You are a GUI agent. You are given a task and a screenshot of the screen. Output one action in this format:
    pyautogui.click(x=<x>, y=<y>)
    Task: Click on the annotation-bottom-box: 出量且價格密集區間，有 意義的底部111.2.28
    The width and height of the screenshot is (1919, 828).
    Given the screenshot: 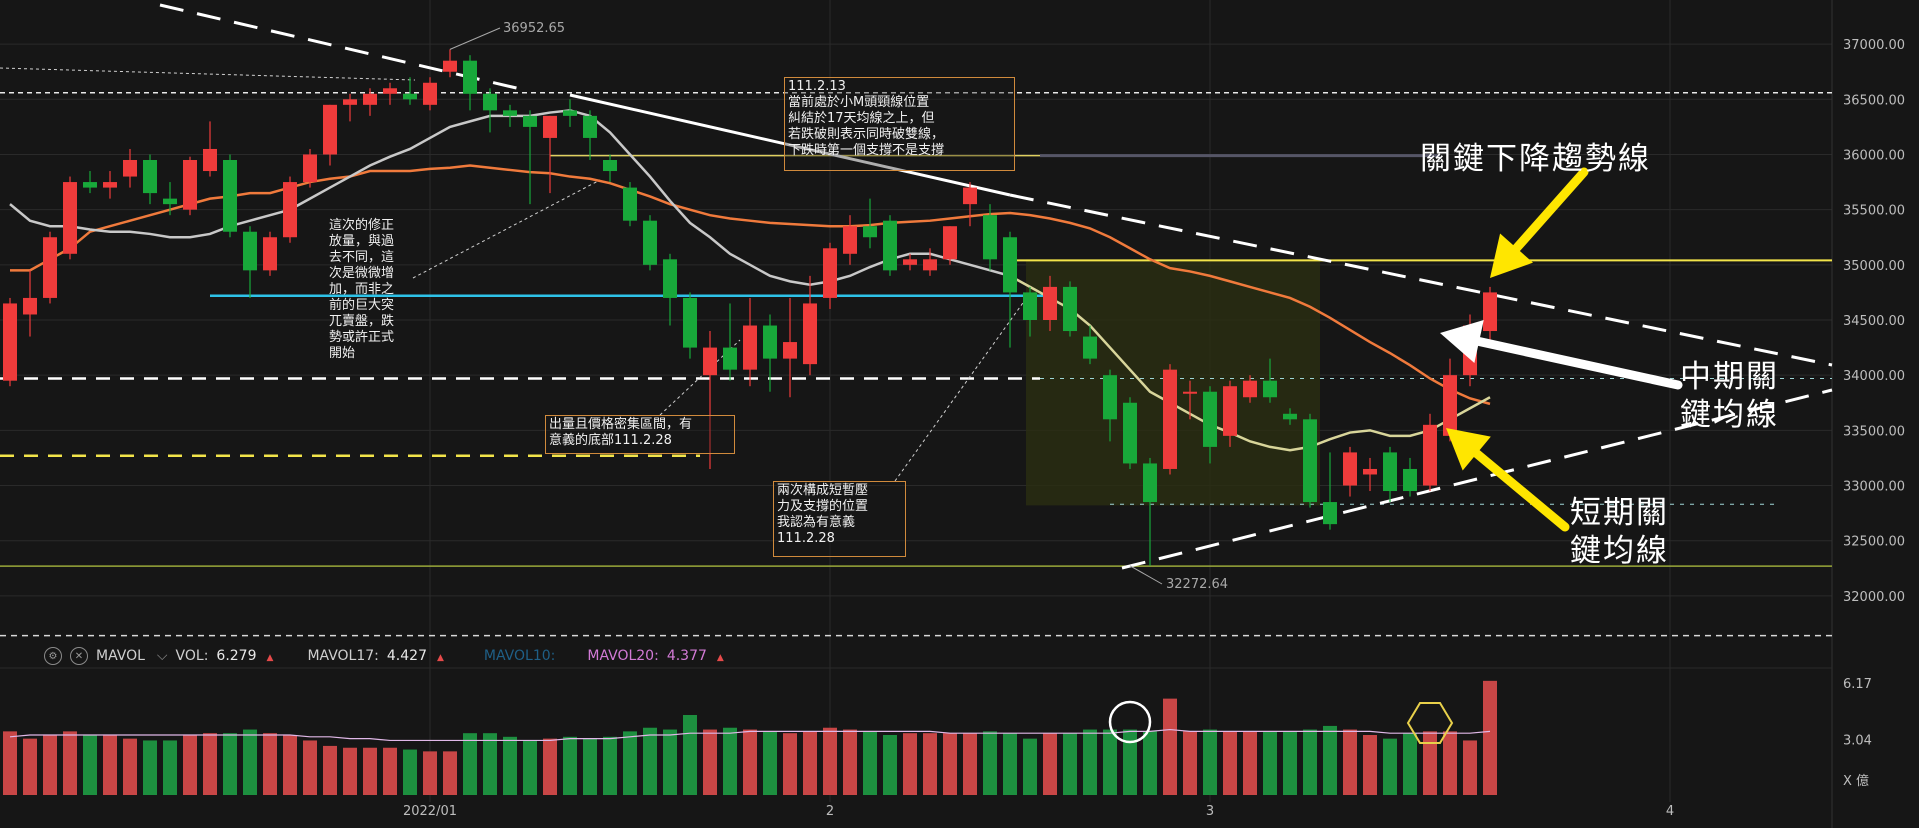 What is the action you would take?
    pyautogui.click(x=640, y=434)
    